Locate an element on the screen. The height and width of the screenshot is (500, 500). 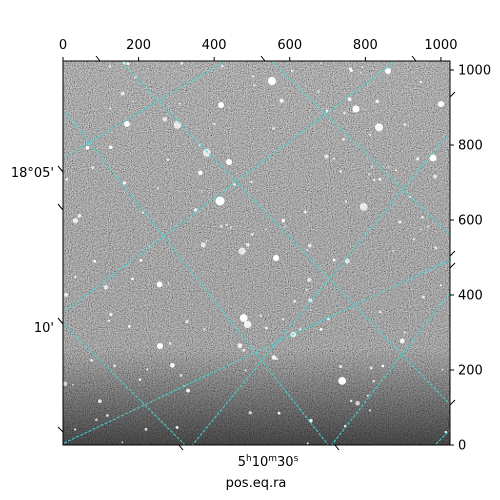
y-tick-label-4: 800 is located at coordinates (470, 146).